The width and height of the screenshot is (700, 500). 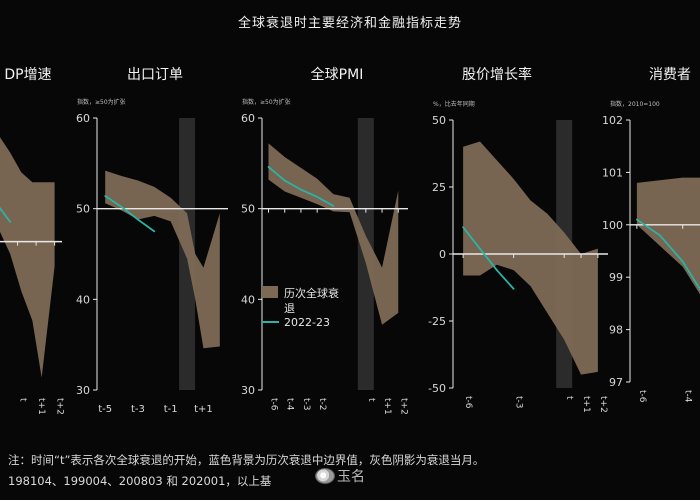 What do you see at coordinates (670, 75) in the screenshot?
I see `chart-title: 消费者` at bounding box center [670, 75].